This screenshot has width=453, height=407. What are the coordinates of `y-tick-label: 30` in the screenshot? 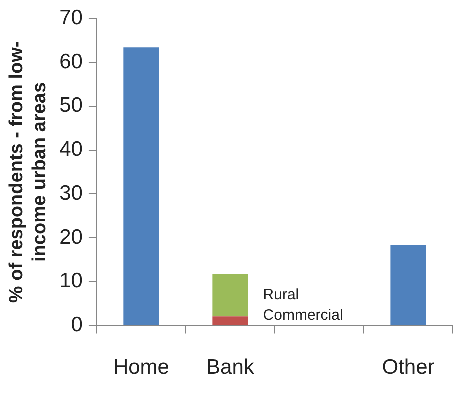 It's located at (71, 193).